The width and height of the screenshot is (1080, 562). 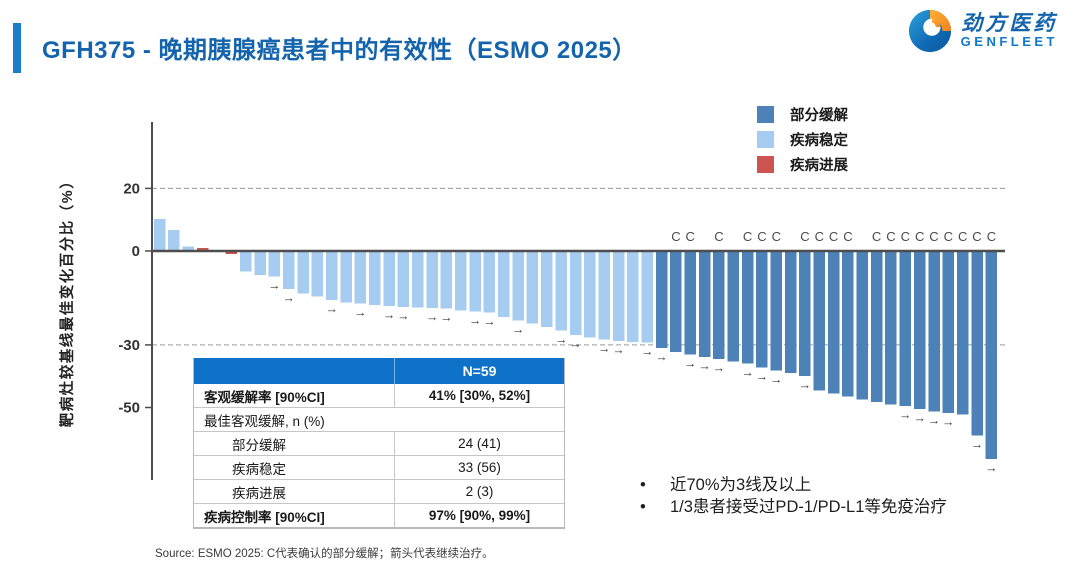 What do you see at coordinates (129, 408) in the screenshot?
I see `y-tick-label: -50` at bounding box center [129, 408].